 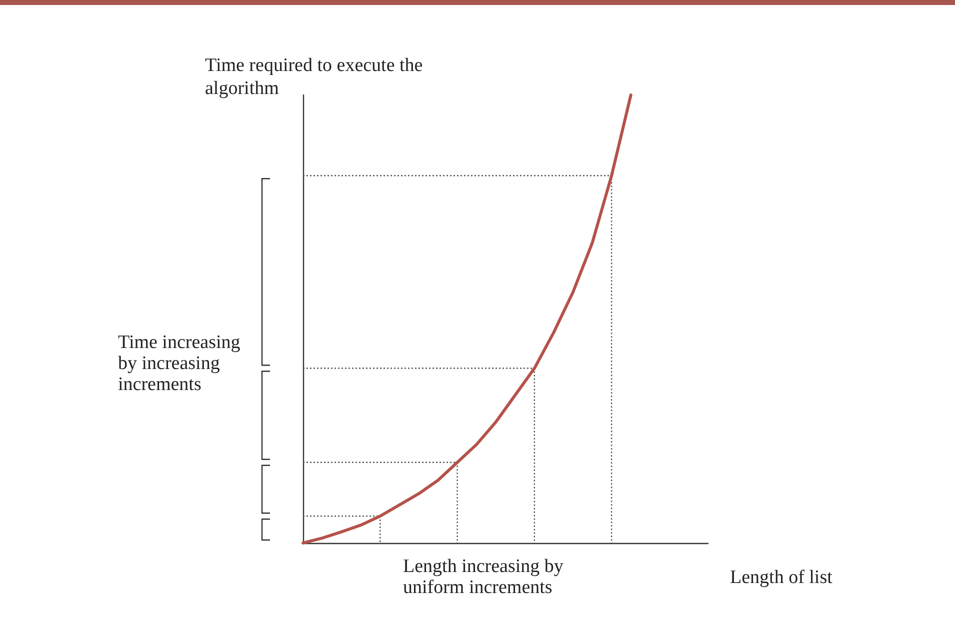 What do you see at coordinates (316, 77) in the screenshot?
I see `y-axis-title: Time required to execute the algorithm` at bounding box center [316, 77].